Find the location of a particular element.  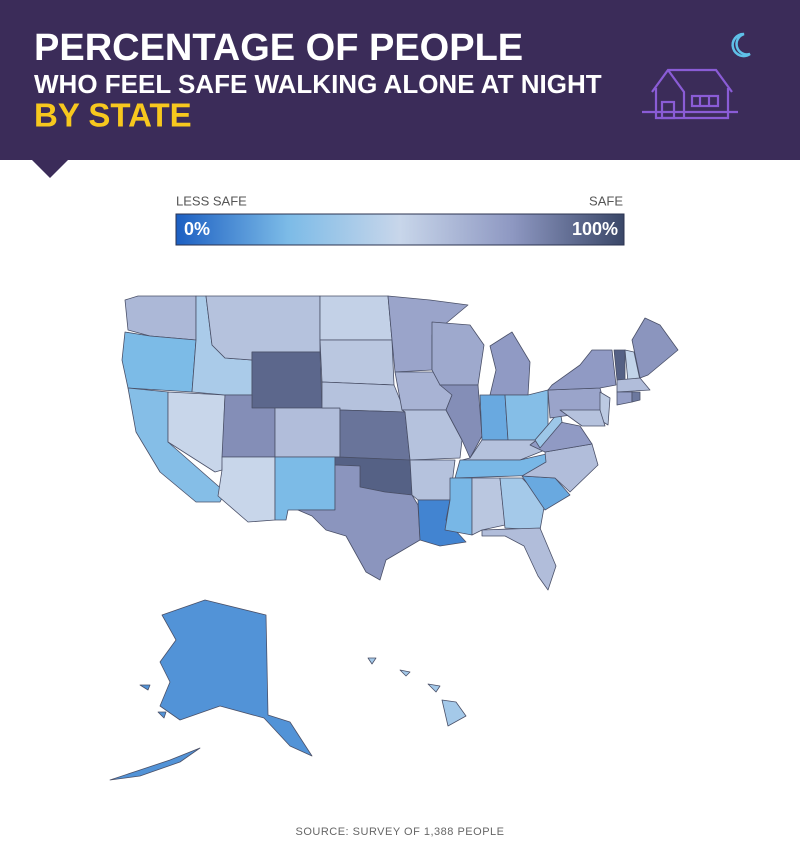

legend-gradient is located at coordinates (400, 229).